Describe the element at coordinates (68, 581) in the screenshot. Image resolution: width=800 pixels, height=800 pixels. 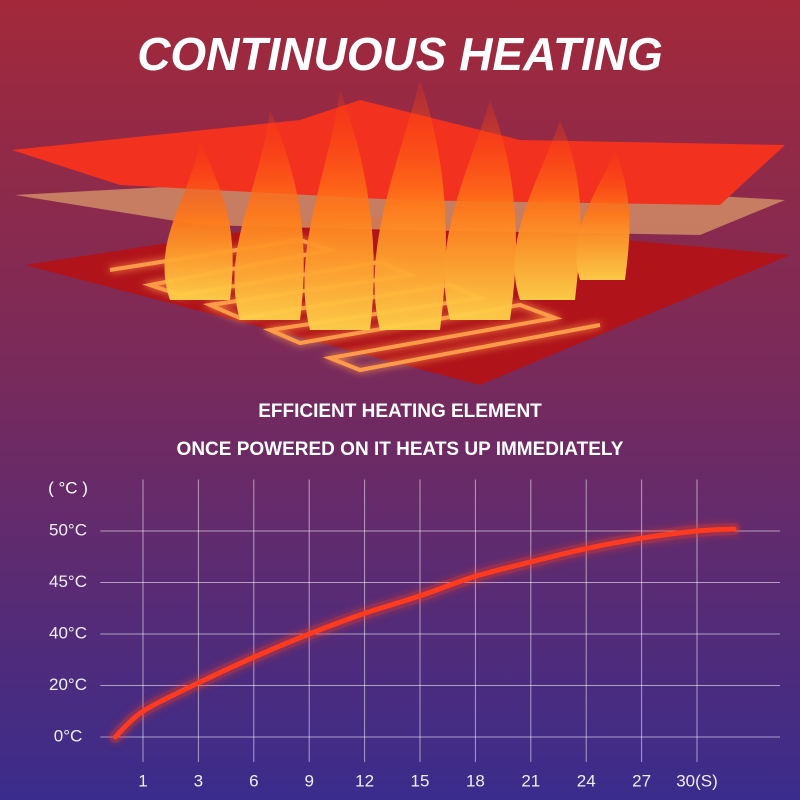
I see `y-tick-label: 45°C` at that location.